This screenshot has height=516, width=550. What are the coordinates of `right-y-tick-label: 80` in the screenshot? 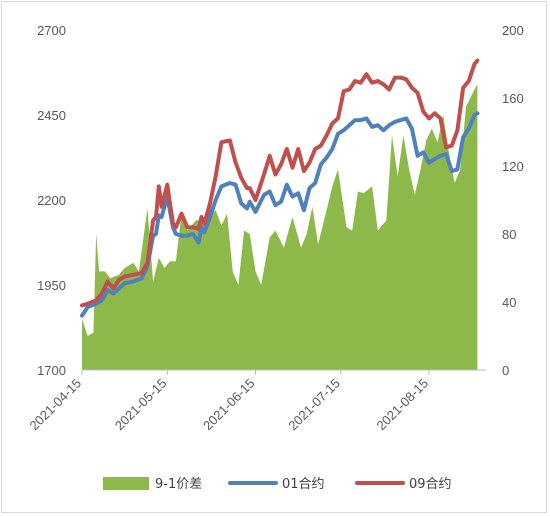 It's located at (509, 234).